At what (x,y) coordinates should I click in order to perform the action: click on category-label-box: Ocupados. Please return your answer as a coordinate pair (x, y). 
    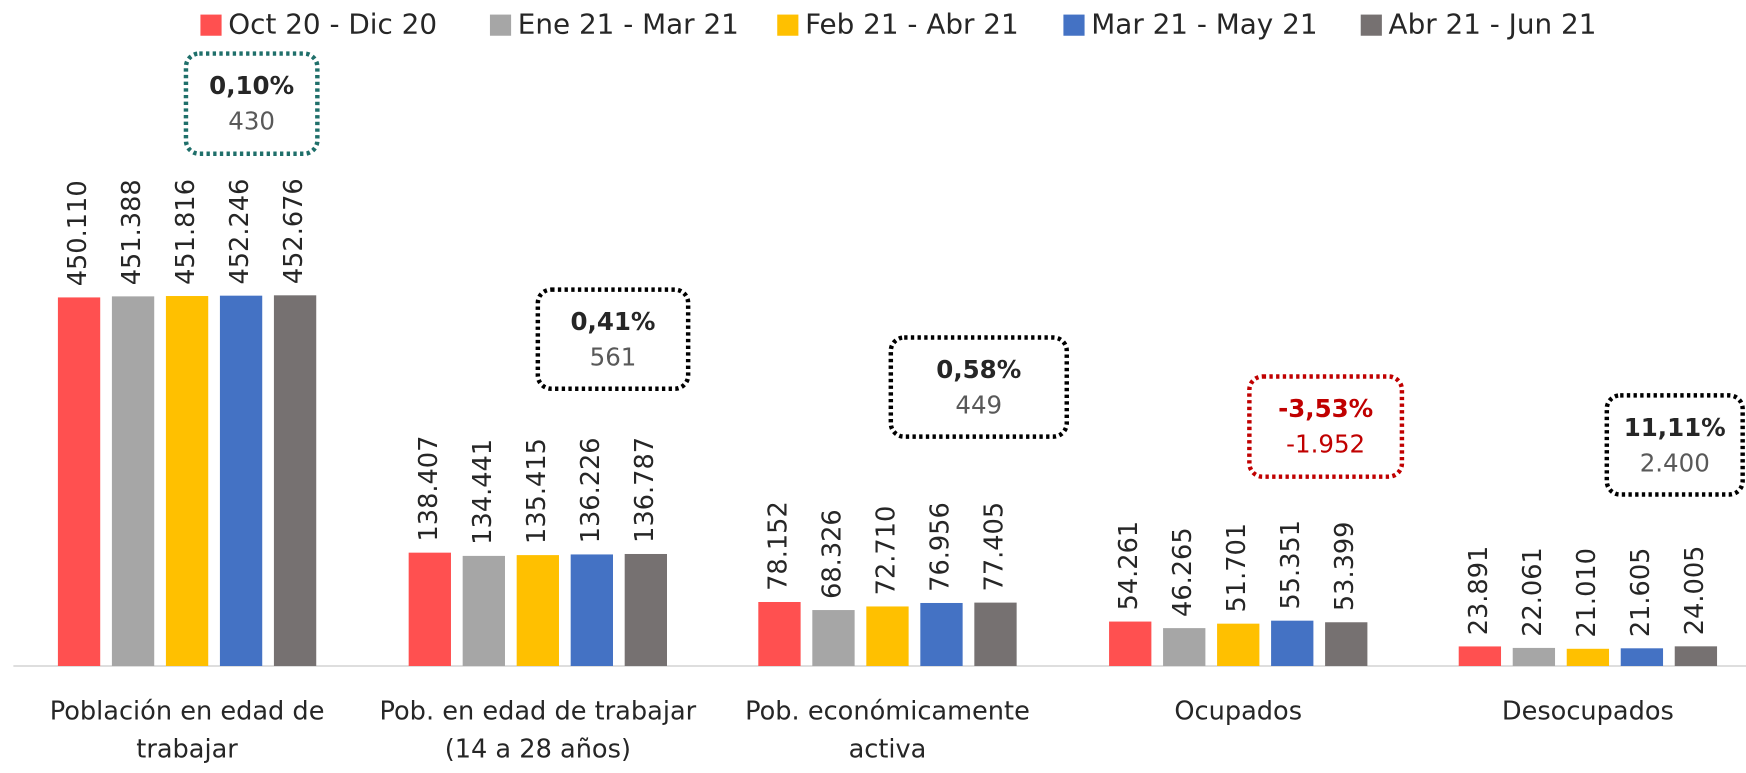
    Looking at the image, I should click on (1238, 712).